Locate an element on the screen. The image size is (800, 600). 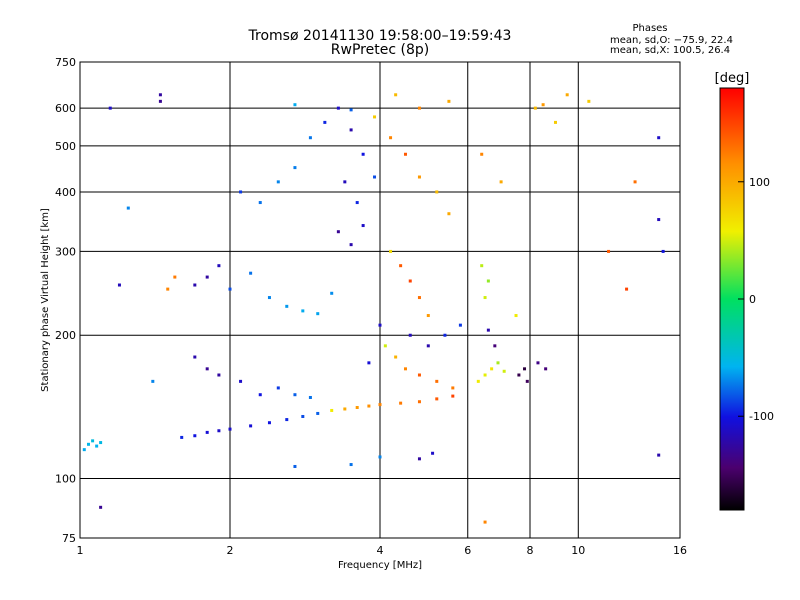
y-tick-label: 400 is located at coordinates (65, 192).